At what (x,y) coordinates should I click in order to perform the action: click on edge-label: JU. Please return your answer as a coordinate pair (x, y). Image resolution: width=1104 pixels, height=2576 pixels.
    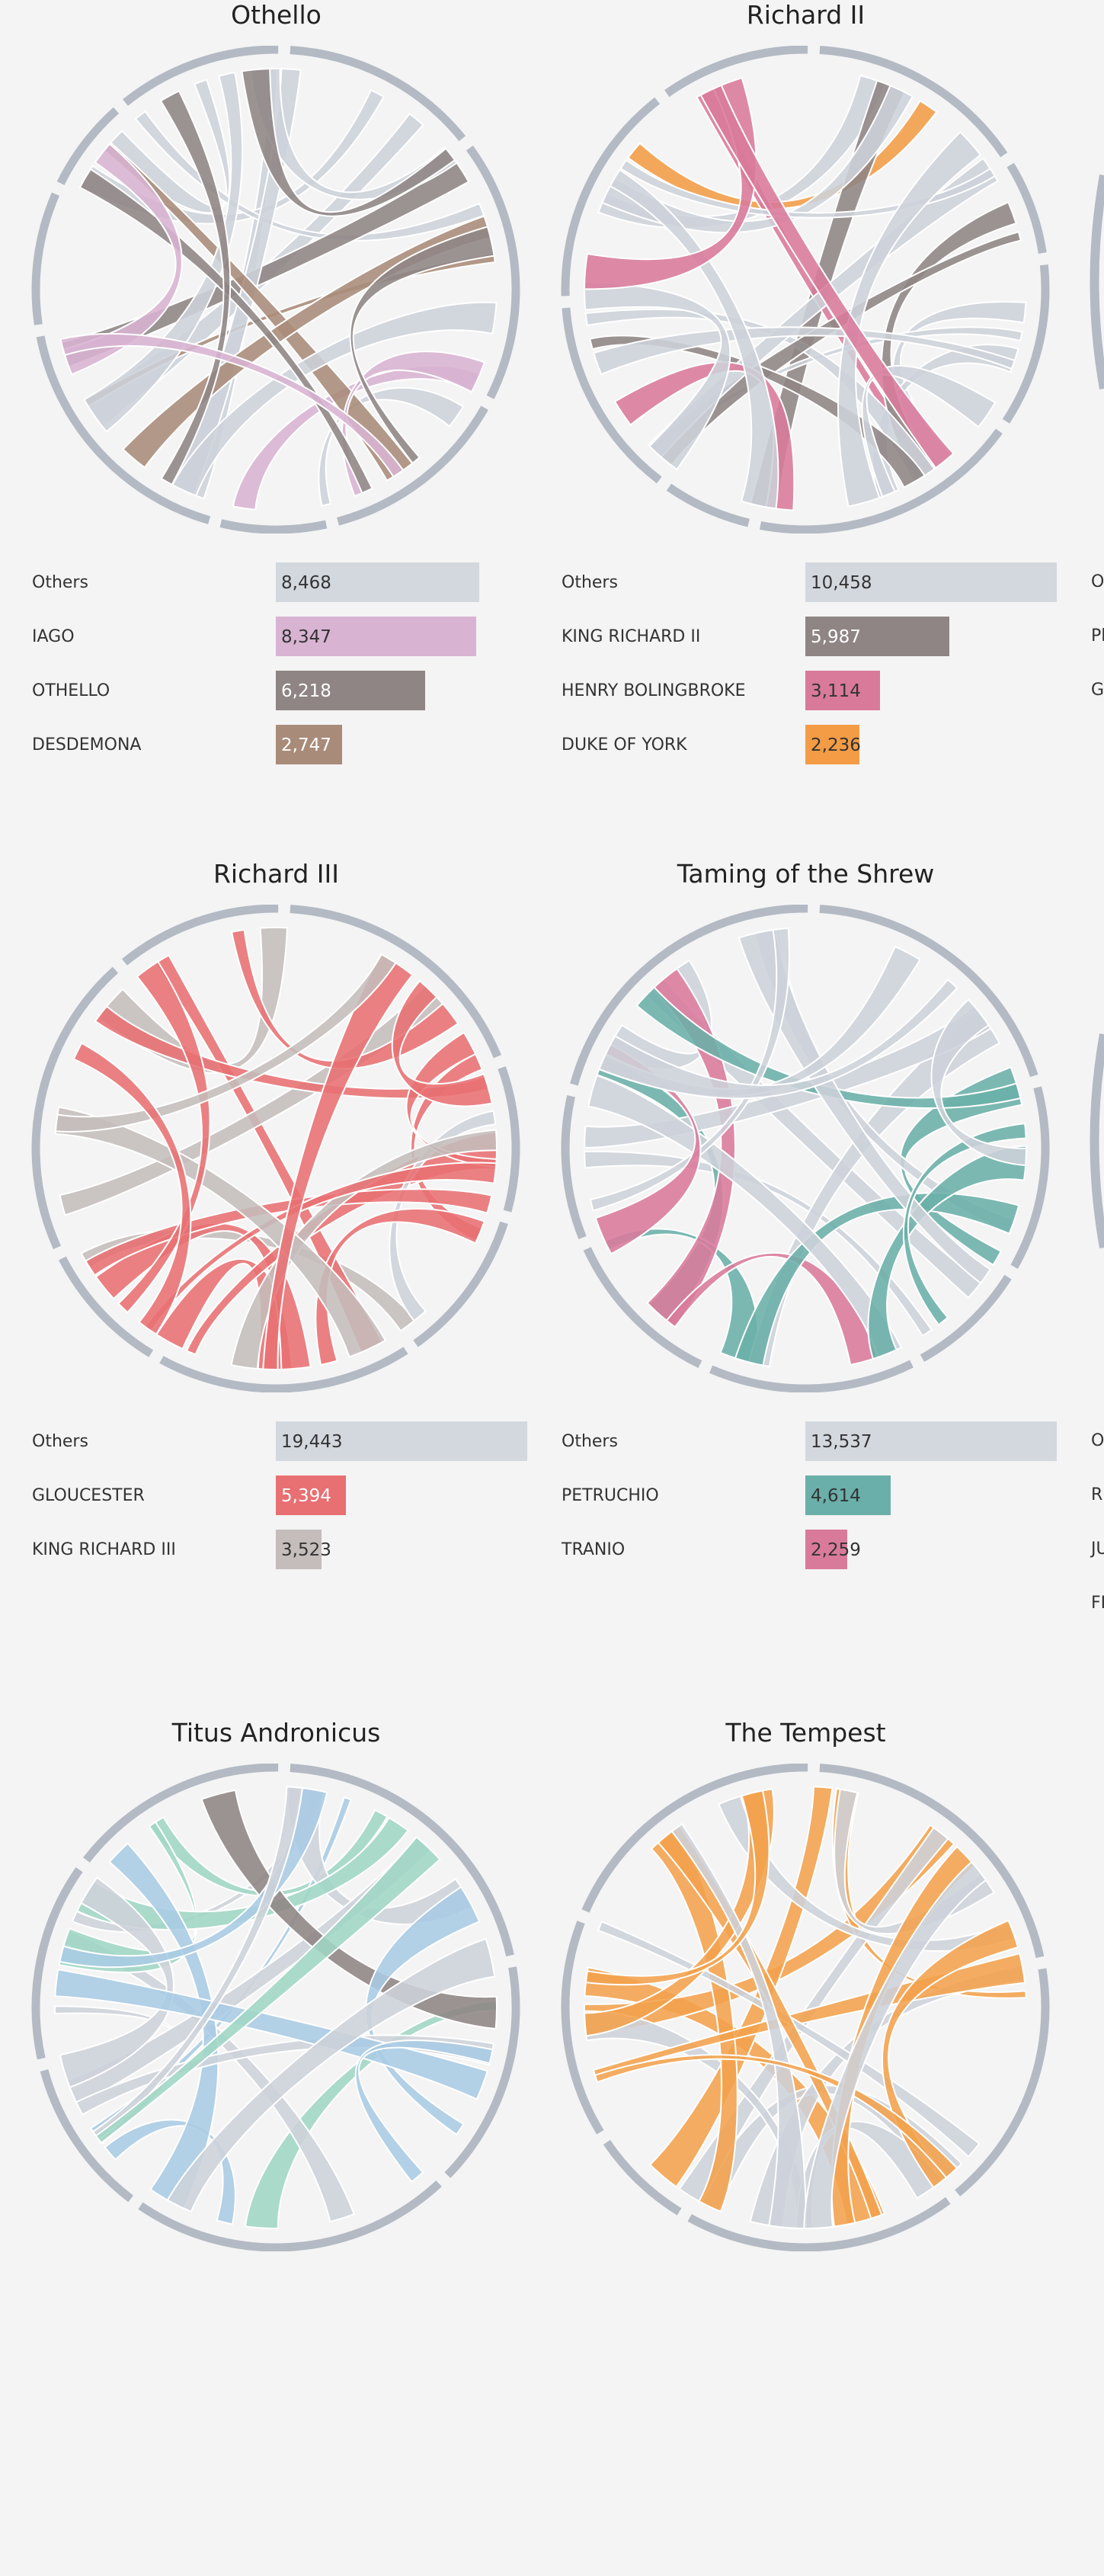
    Looking at the image, I should click on (1097, 1549).